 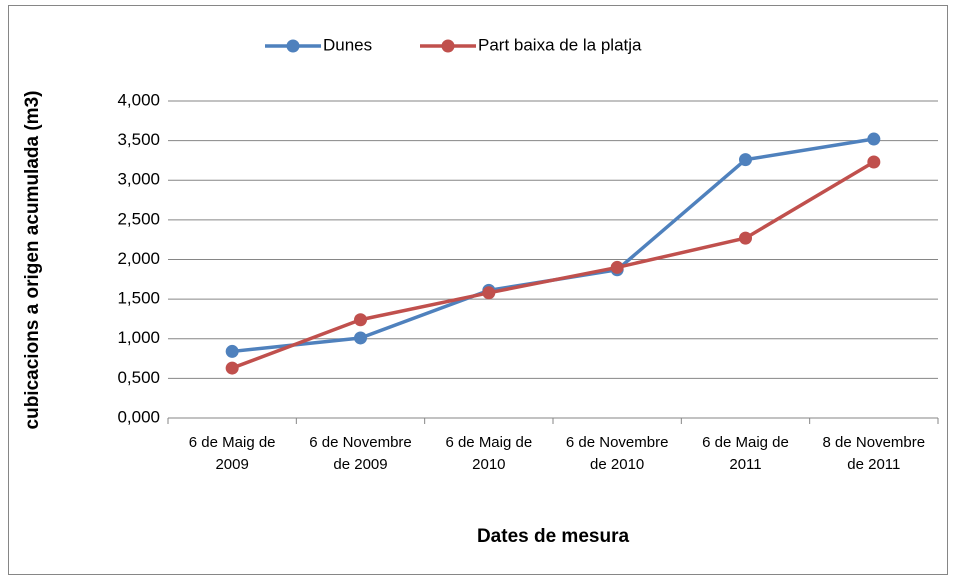 What do you see at coordinates (138, 337) in the screenshot?
I see `y-tick-label: 1,000` at bounding box center [138, 337].